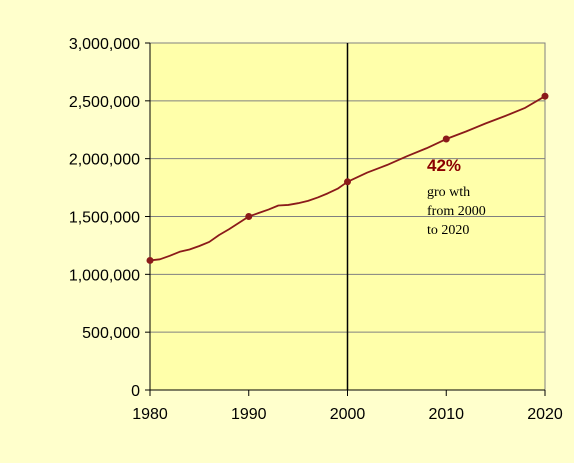 This screenshot has width=574, height=463. What do you see at coordinates (448, 230) in the screenshot?
I see `growth-caption-line: to 2020` at bounding box center [448, 230].